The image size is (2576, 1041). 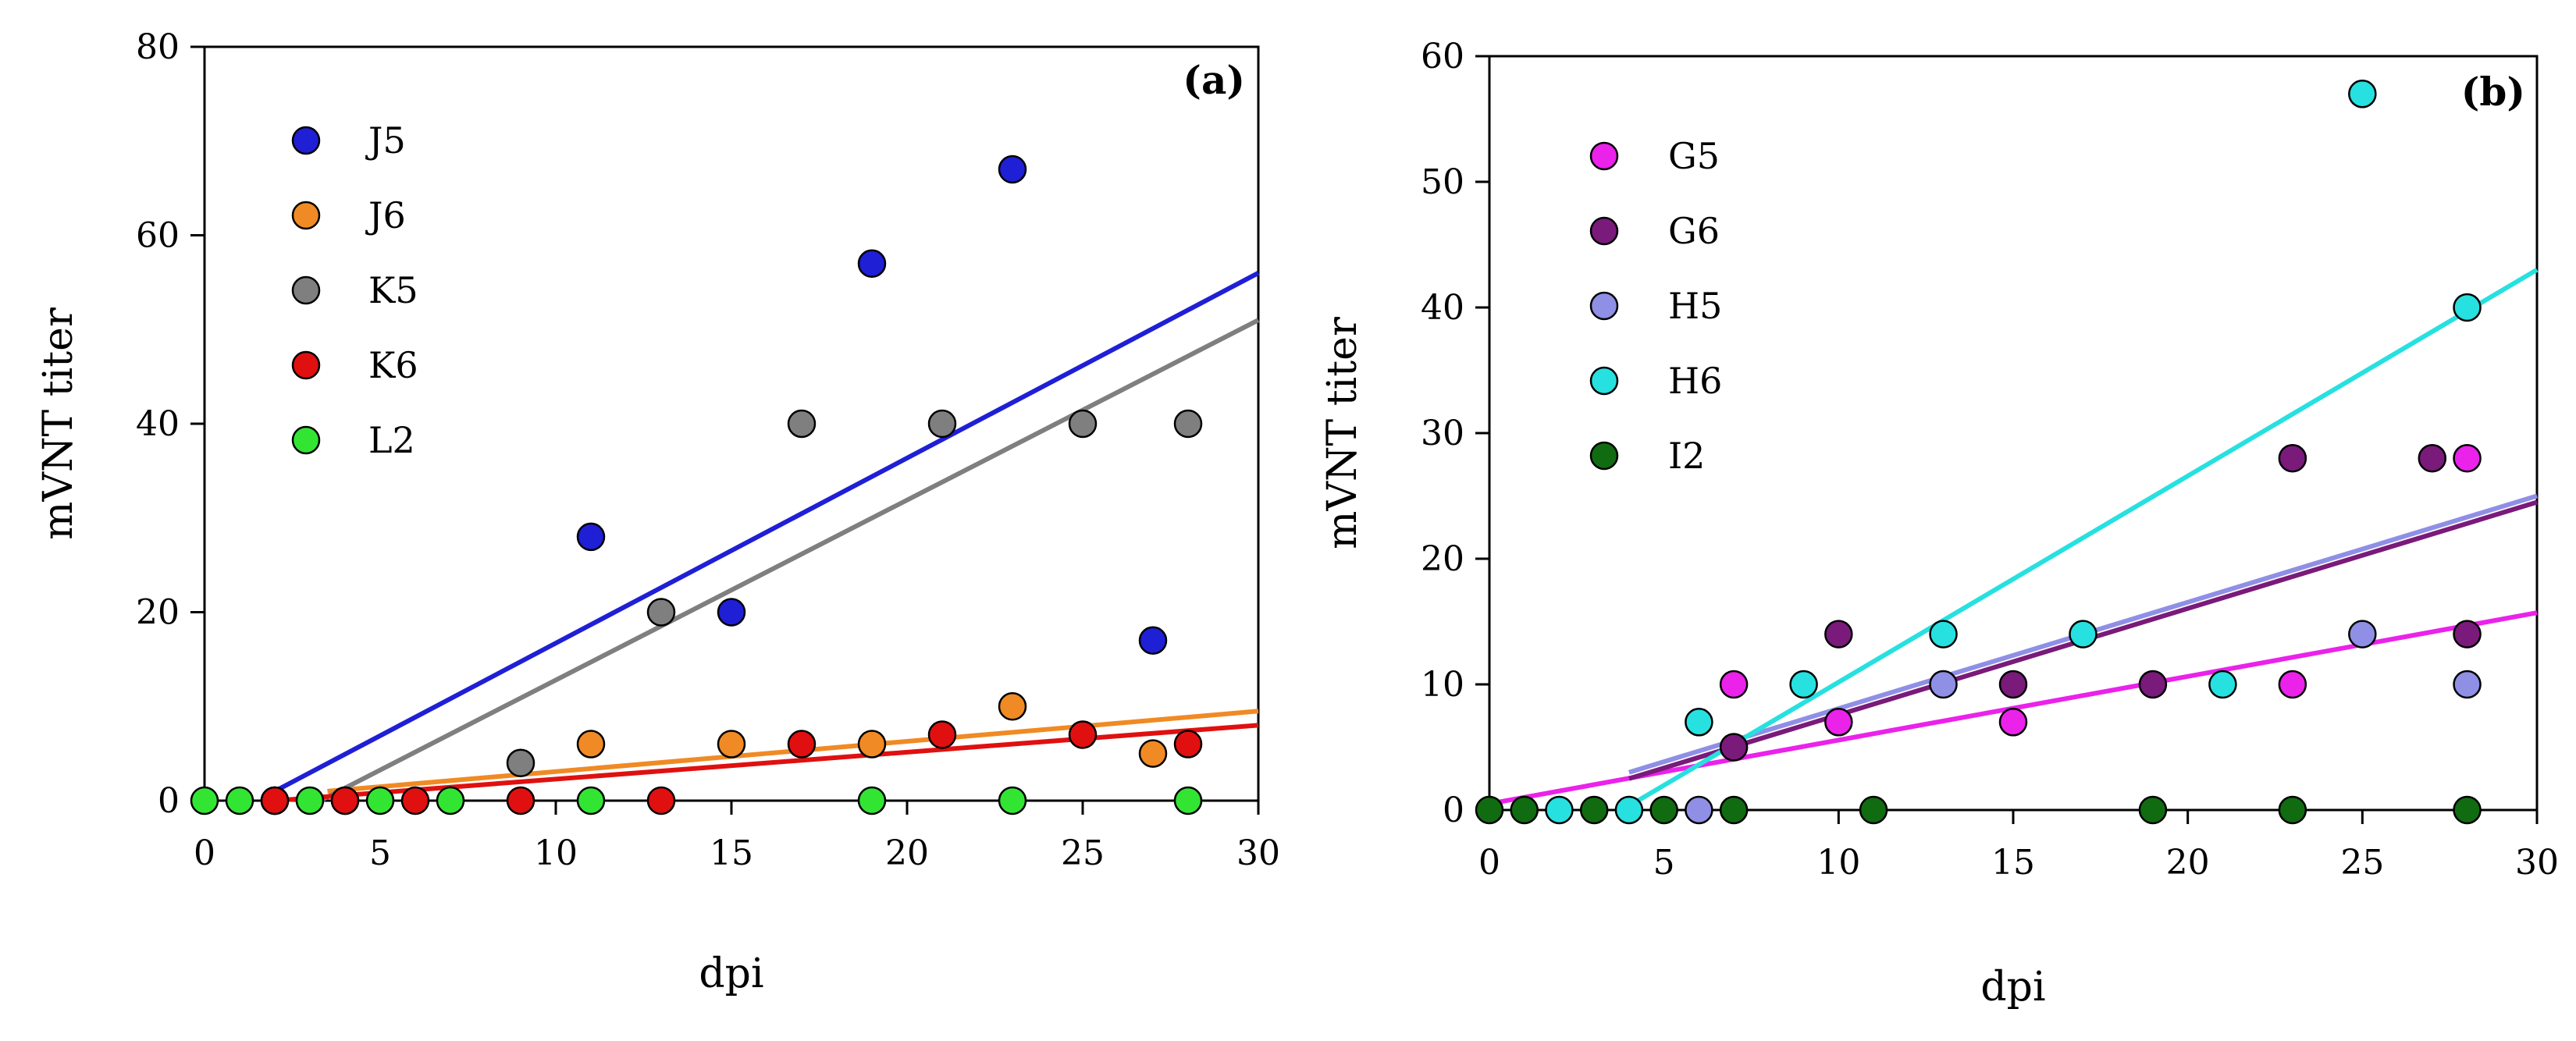 I want to click on legend-label-h6: H6, so click(x=1695, y=381).